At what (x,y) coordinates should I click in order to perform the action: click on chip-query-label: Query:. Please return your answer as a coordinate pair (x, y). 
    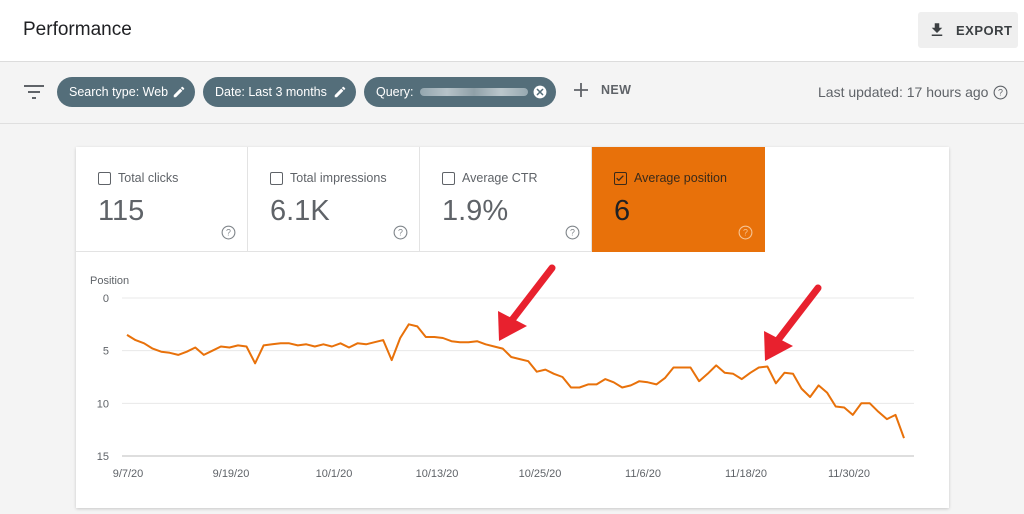
    Looking at the image, I should click on (395, 92).